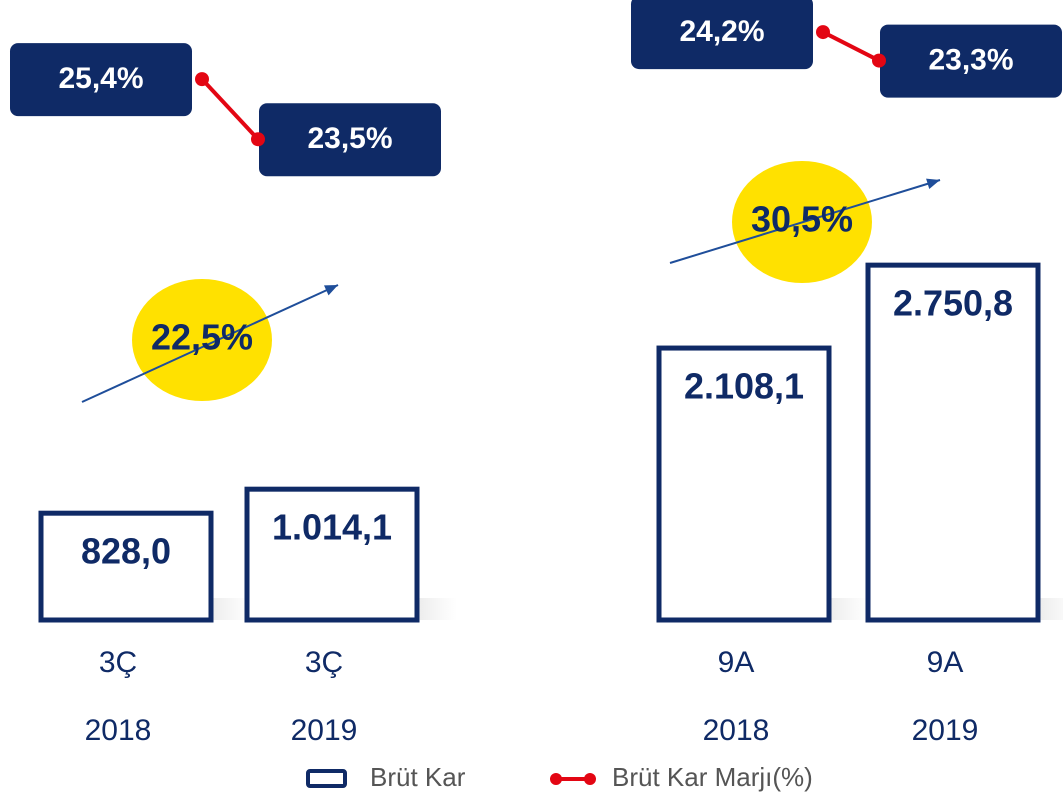  What do you see at coordinates (126, 551) in the screenshot?
I see `bar-value-label: 828,0` at bounding box center [126, 551].